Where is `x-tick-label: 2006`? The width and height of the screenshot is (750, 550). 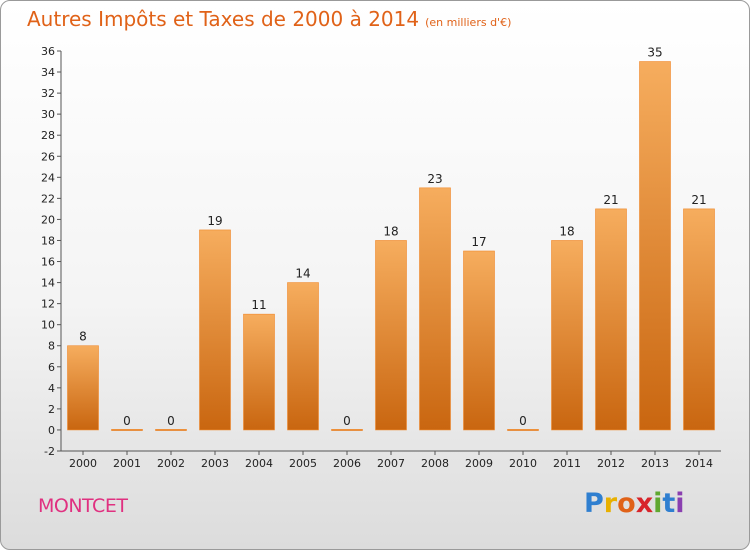
x-tick-label: 2006 is located at coordinates (347, 463).